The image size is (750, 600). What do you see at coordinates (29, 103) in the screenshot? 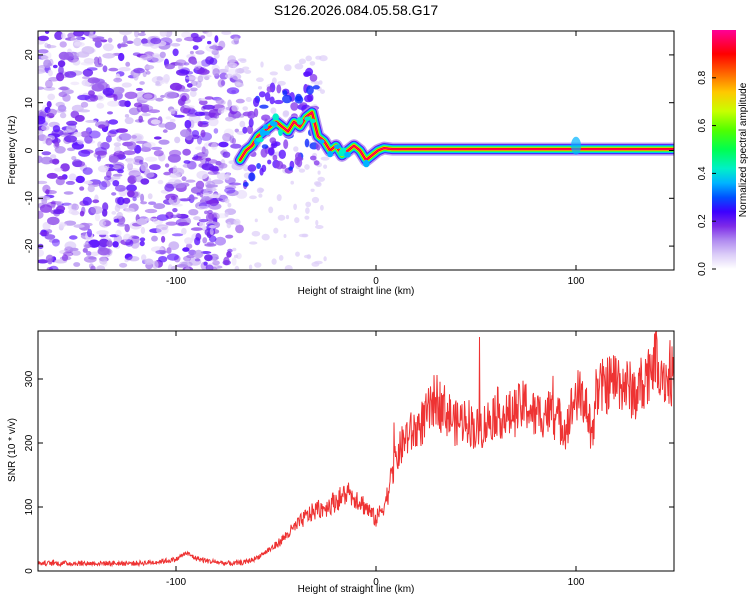
I see `y-tick-label: 10` at bounding box center [29, 103].